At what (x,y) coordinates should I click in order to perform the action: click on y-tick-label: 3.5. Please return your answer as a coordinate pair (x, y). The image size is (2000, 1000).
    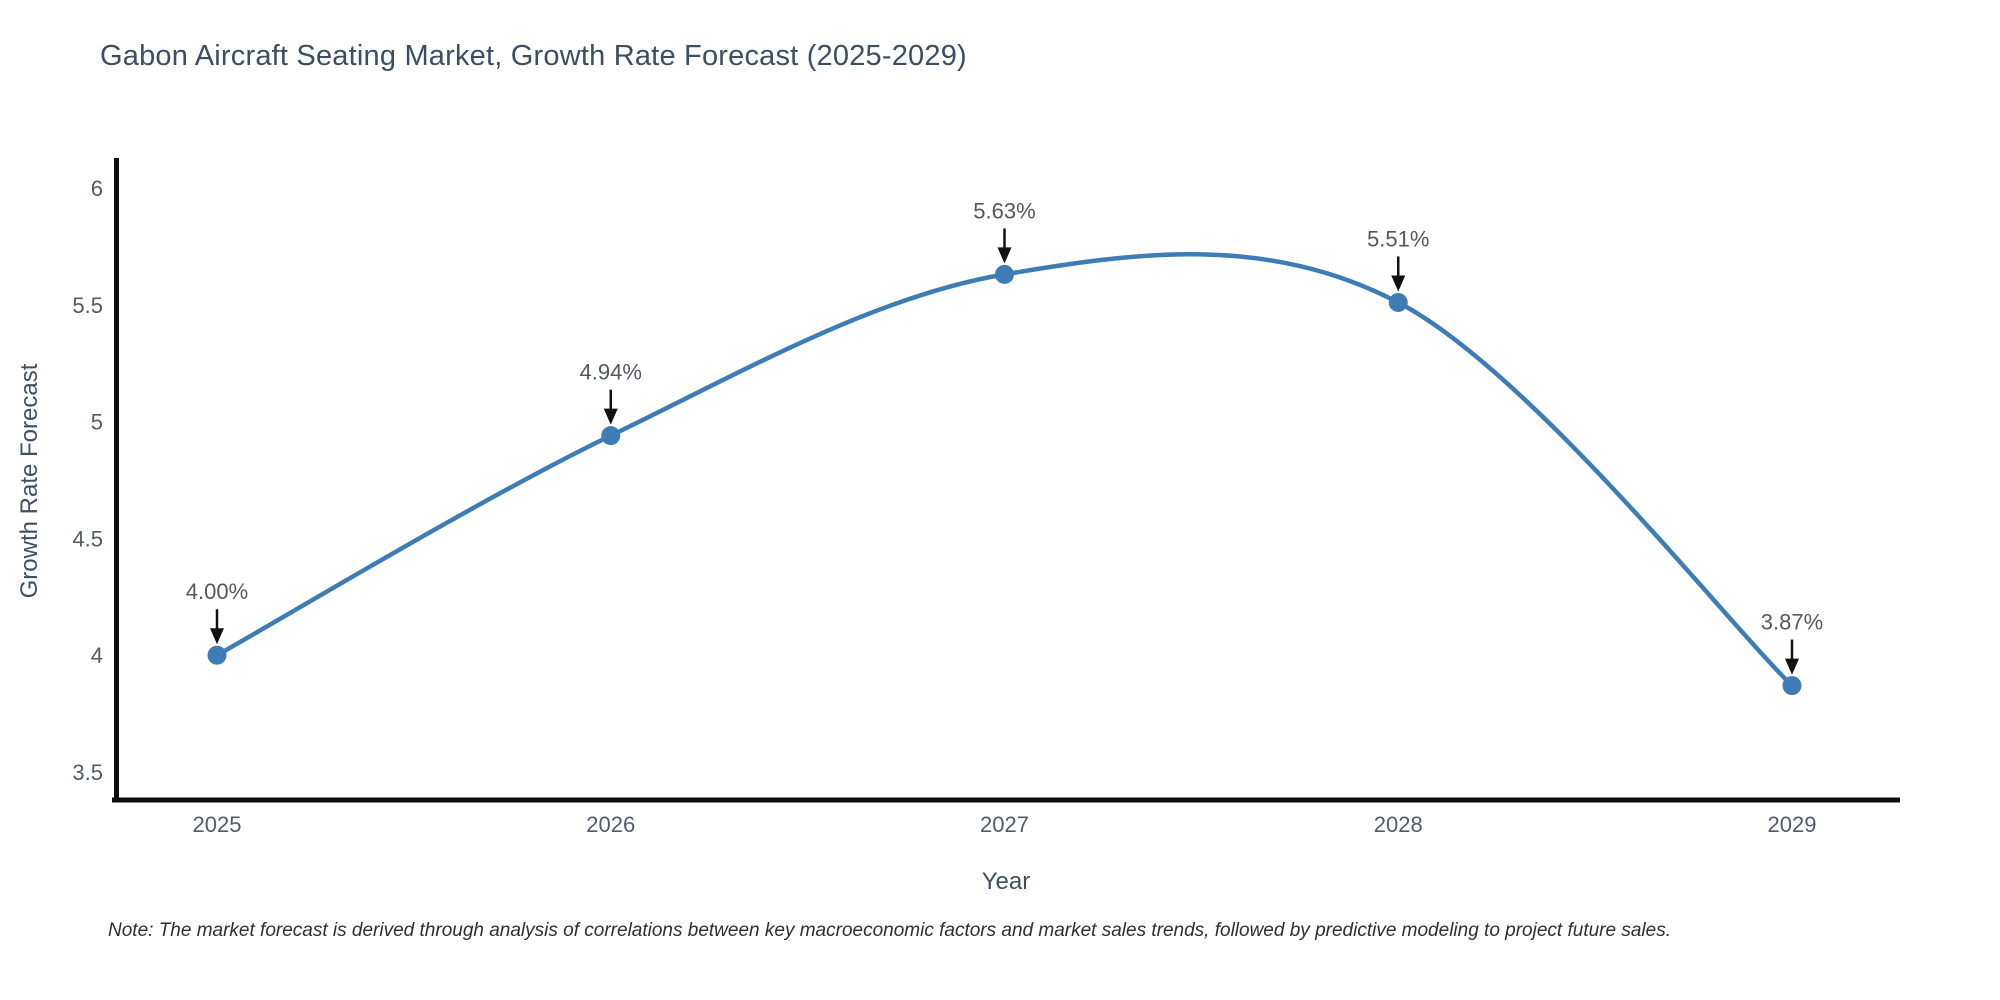
    Looking at the image, I should click on (87, 772).